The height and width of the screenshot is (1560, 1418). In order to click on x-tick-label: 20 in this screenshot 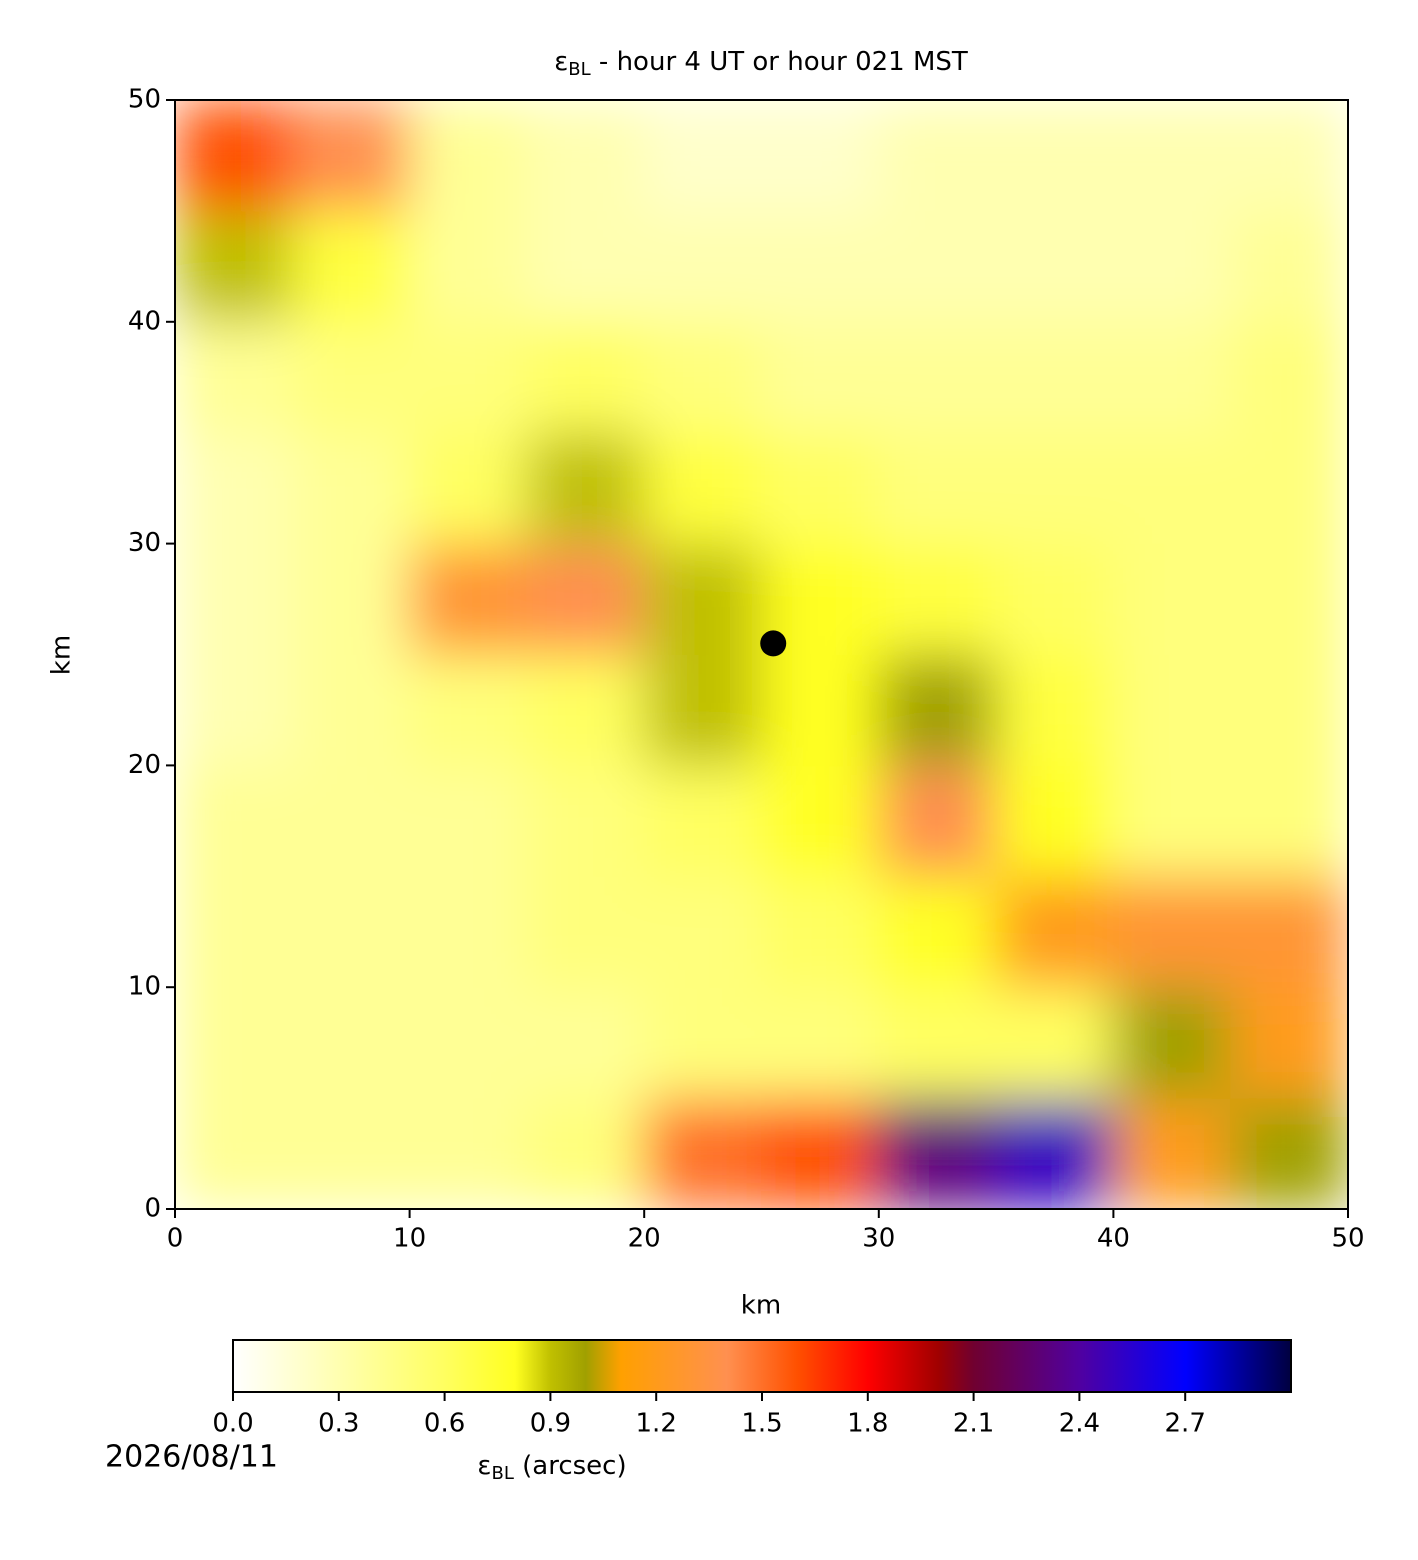, I will do `click(644, 1239)`.